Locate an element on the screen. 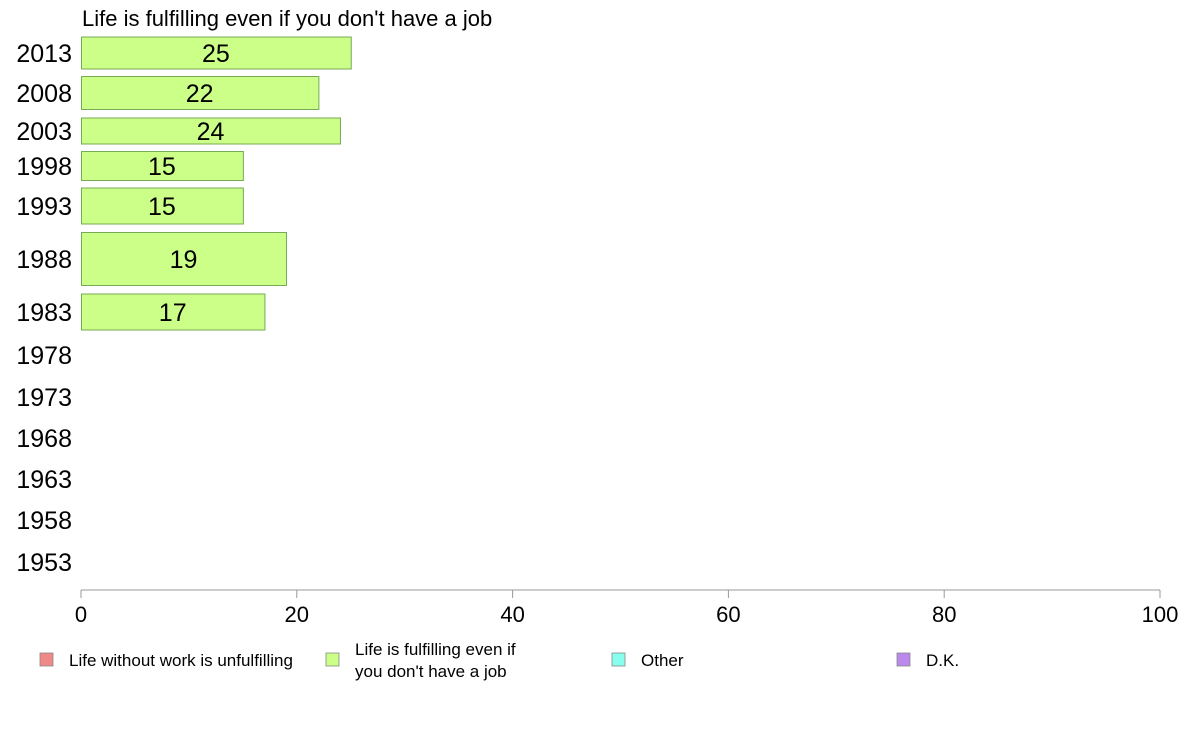  bar-value-label: 17 is located at coordinates (173, 313).